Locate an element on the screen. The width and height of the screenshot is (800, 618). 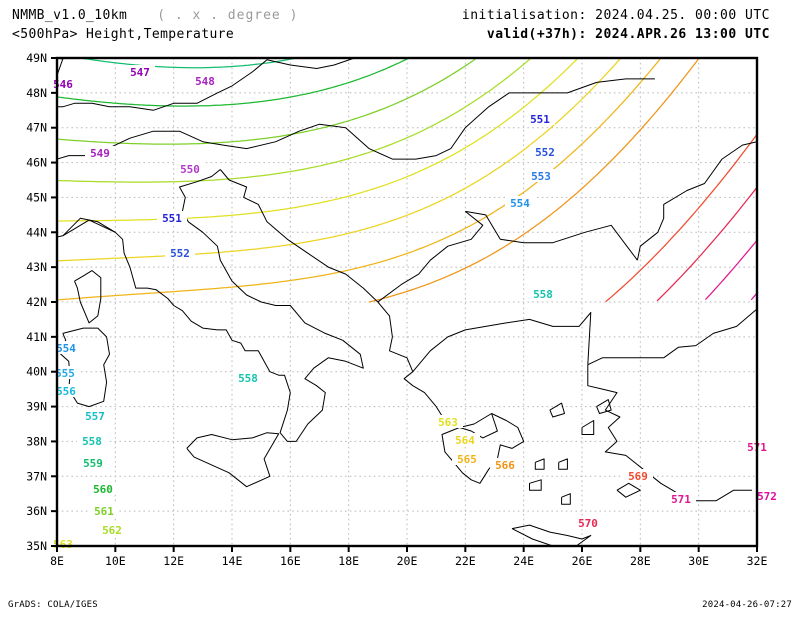
label-text: 558 is located at coordinates (248, 378).